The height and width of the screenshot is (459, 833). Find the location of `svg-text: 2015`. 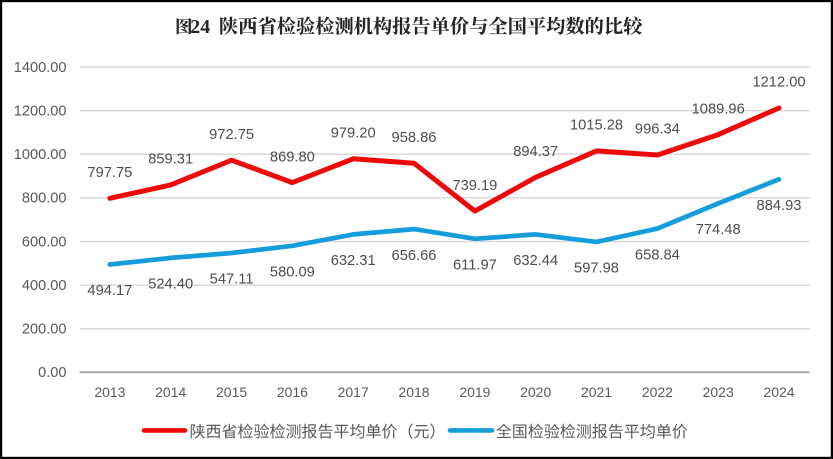

svg-text: 2015 is located at coordinates (231, 392).